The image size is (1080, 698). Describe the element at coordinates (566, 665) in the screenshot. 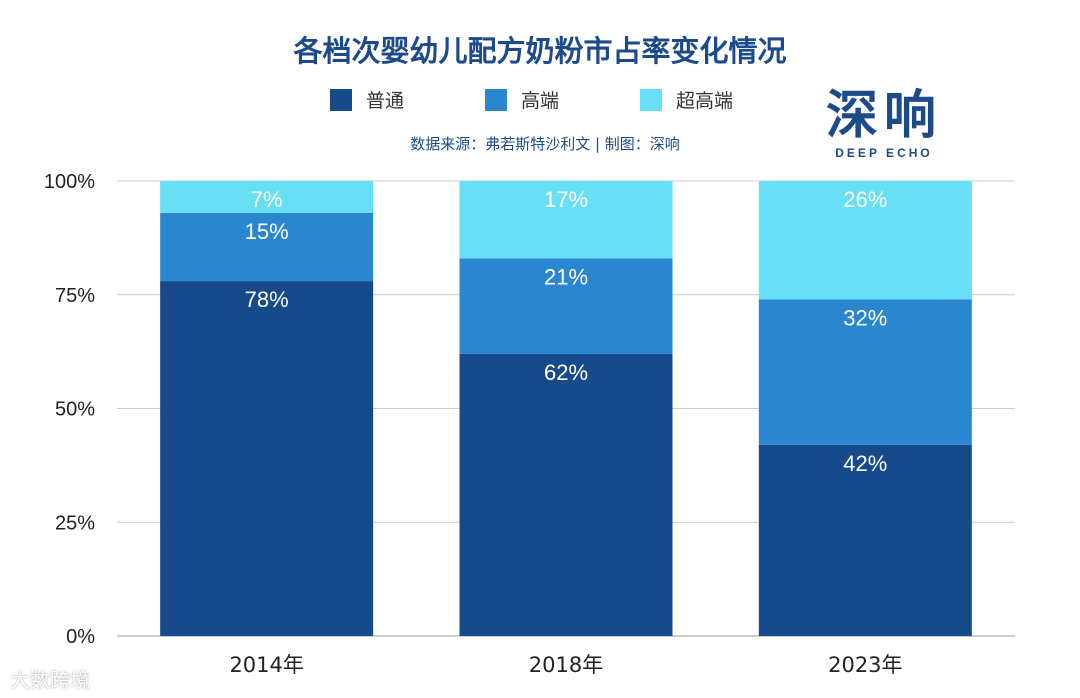

I see `x-tick-label: 2018年` at that location.